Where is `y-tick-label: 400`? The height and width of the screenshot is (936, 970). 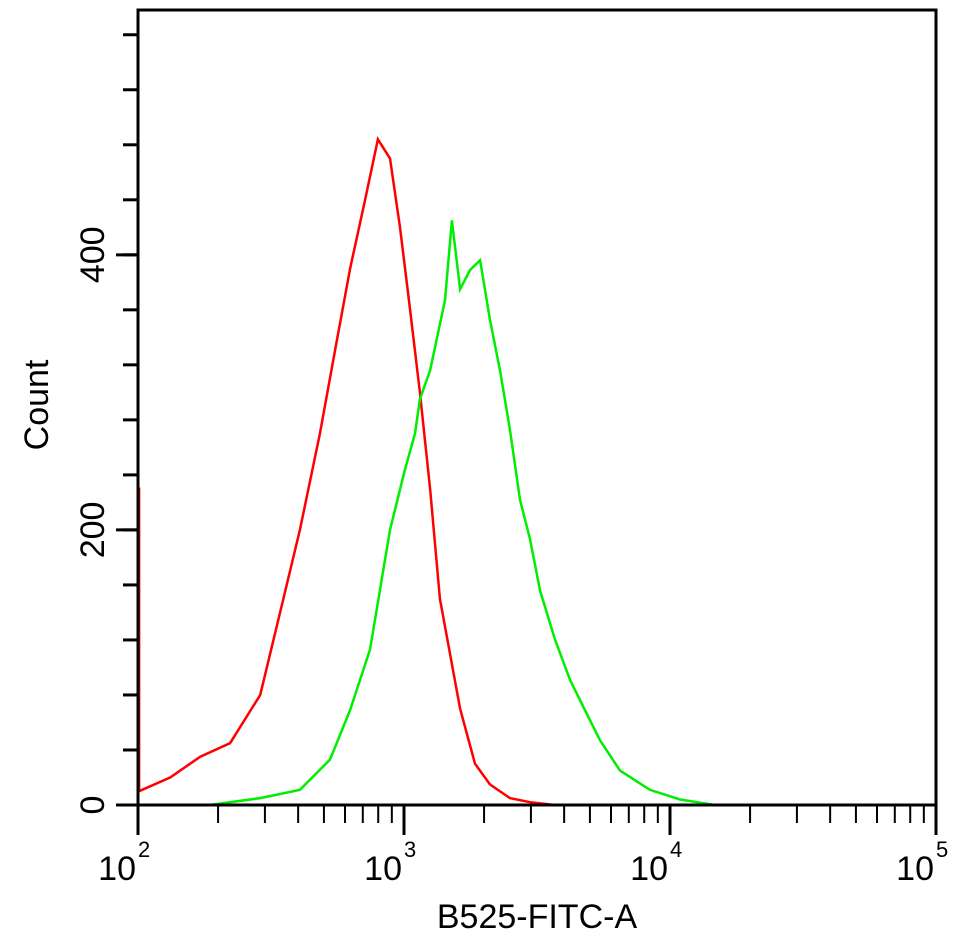 y-tick-label: 400 is located at coordinates (93, 254).